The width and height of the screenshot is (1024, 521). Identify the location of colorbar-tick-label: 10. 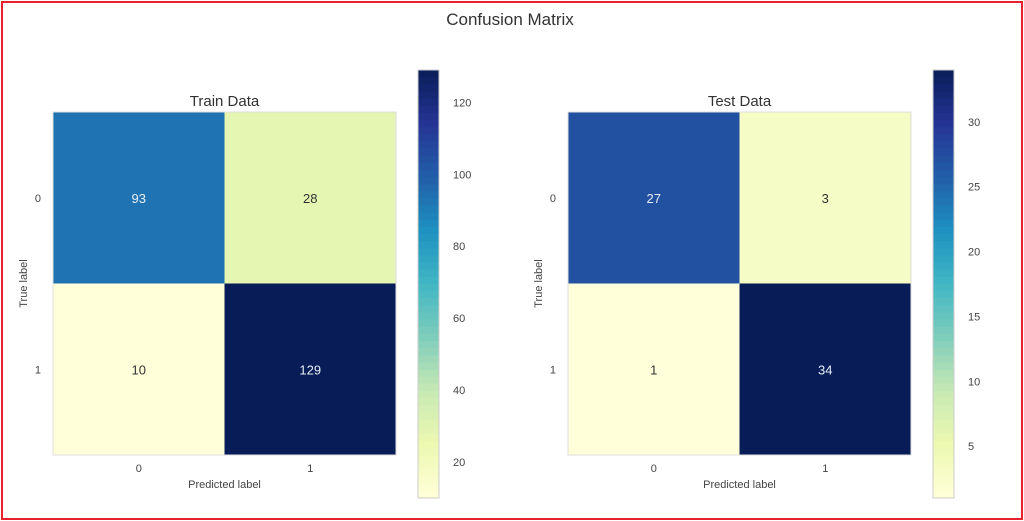
(974, 382).